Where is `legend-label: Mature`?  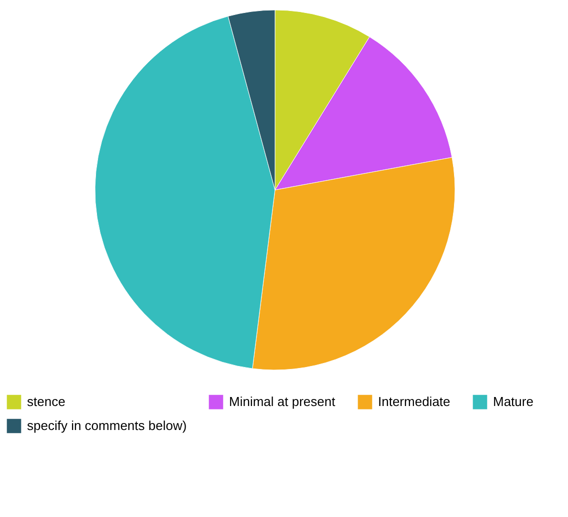 legend-label: Mature is located at coordinates (513, 402).